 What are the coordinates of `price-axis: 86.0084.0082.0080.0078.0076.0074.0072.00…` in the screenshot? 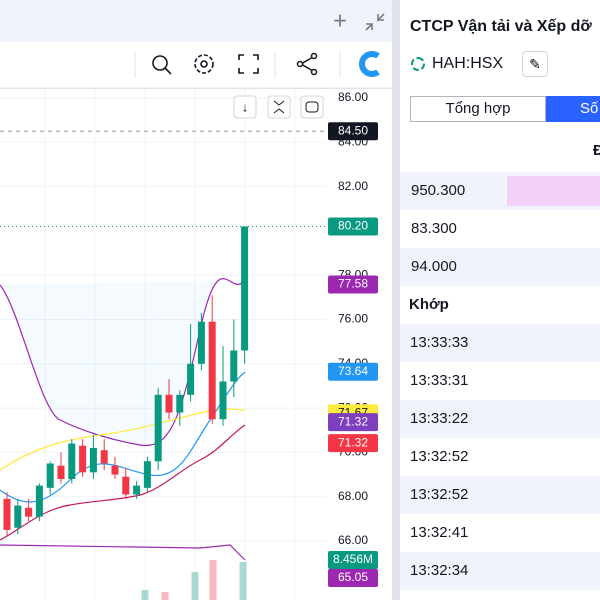 It's located at (359, 344).